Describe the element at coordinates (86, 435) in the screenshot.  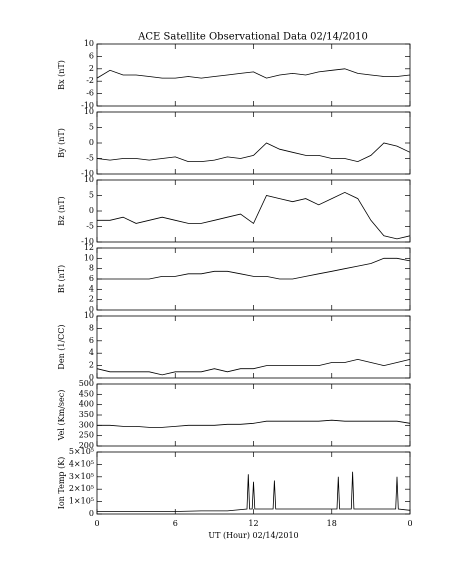
I see `y-tick-label: 250` at that location.